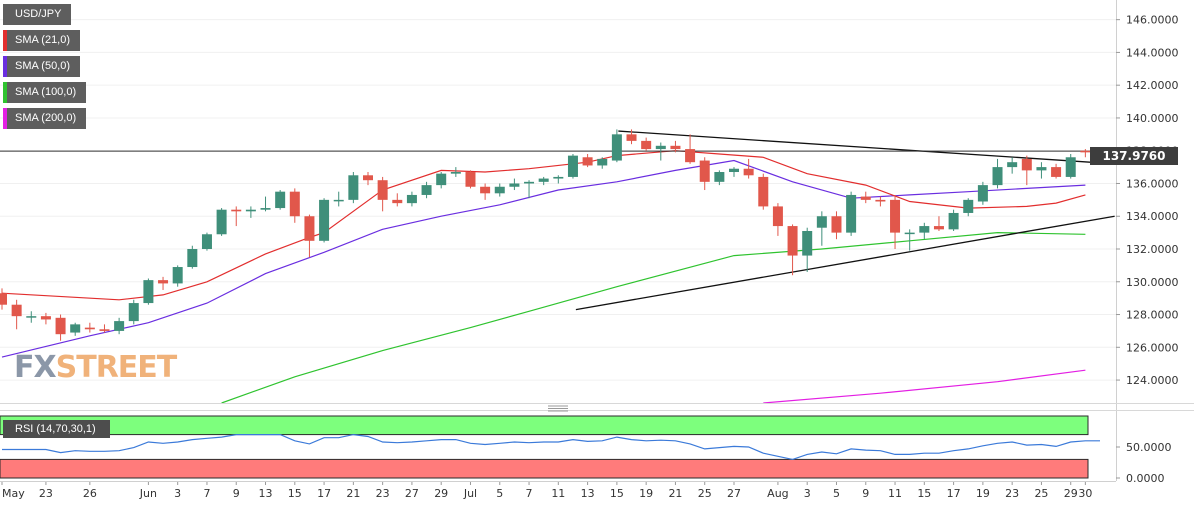 The height and width of the screenshot is (506, 1194). I want to click on x-tick-label-14: Jul, so click(470, 493).